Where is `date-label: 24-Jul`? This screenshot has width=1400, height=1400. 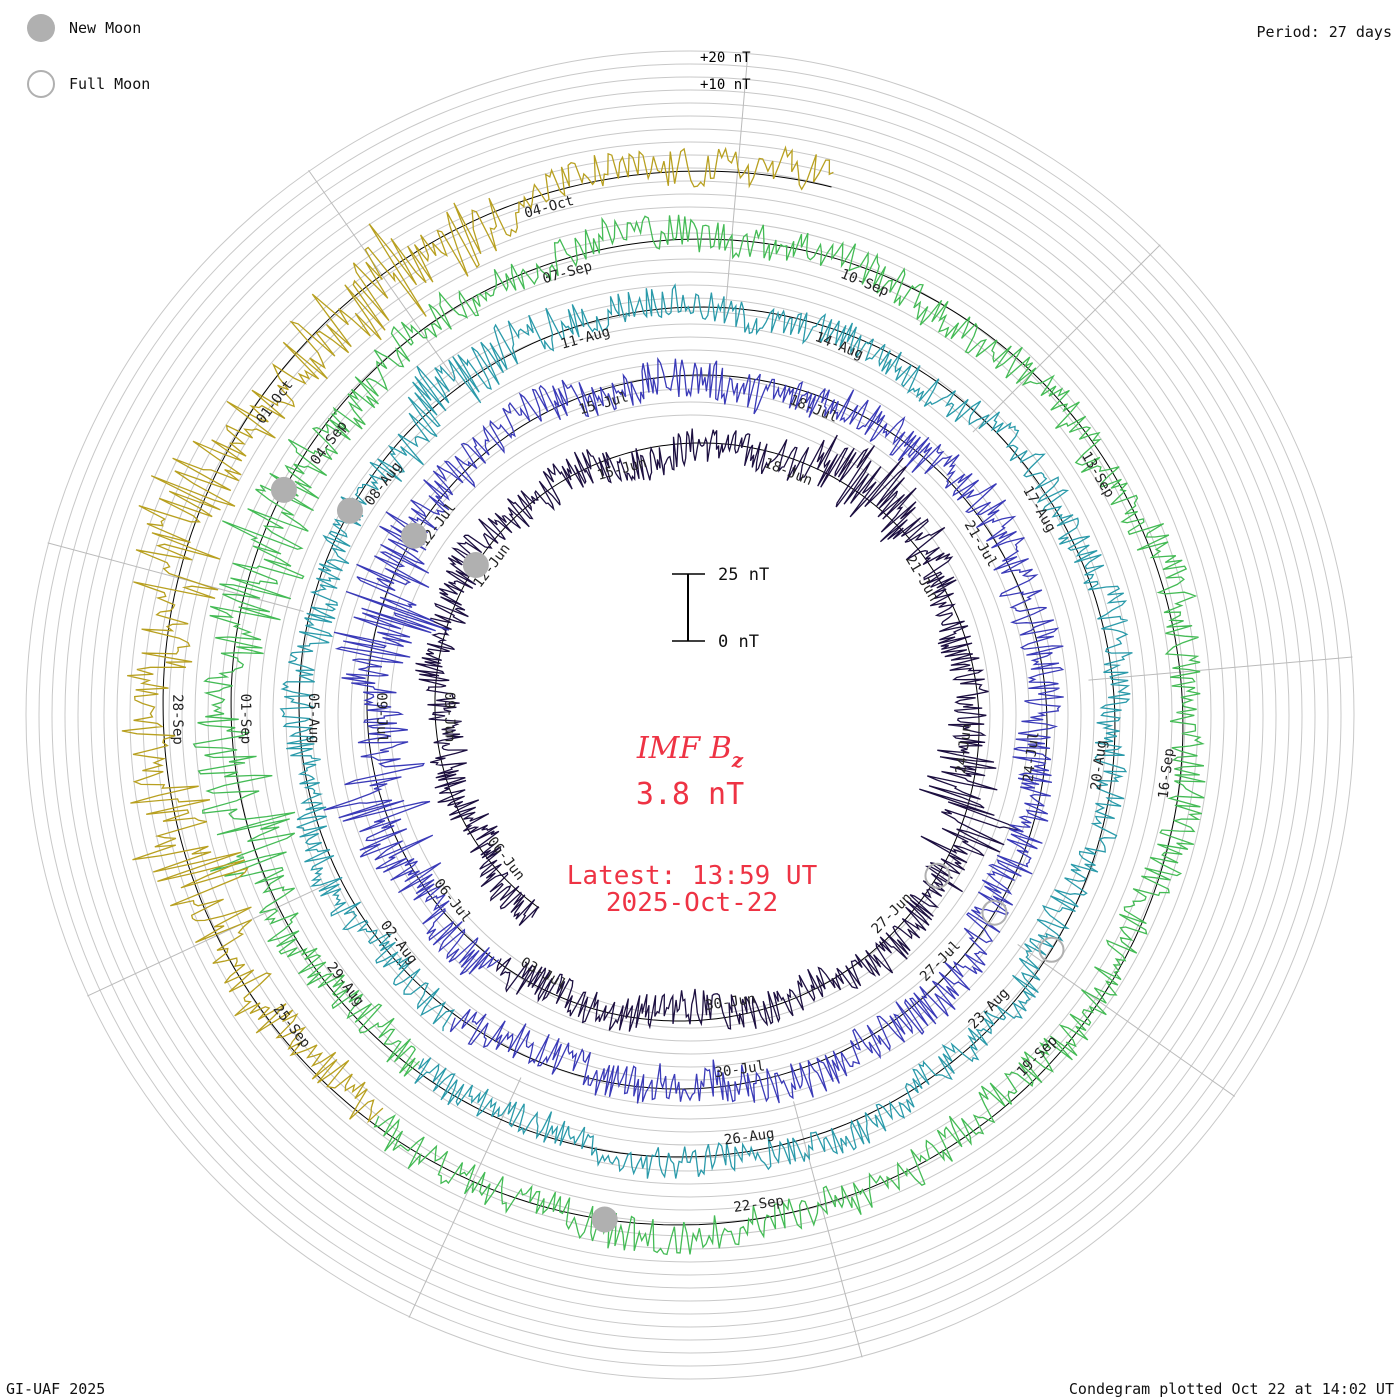 date-label: 24-Jul is located at coordinates (1032, 757).